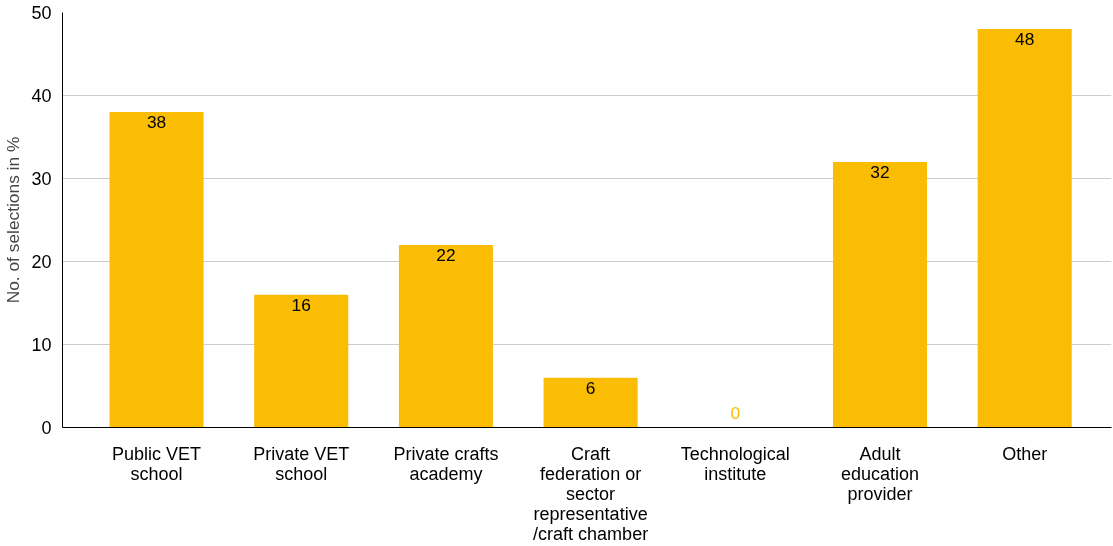 The image size is (1113, 546). What do you see at coordinates (735, 413) in the screenshot?
I see `data-label: 0` at bounding box center [735, 413].